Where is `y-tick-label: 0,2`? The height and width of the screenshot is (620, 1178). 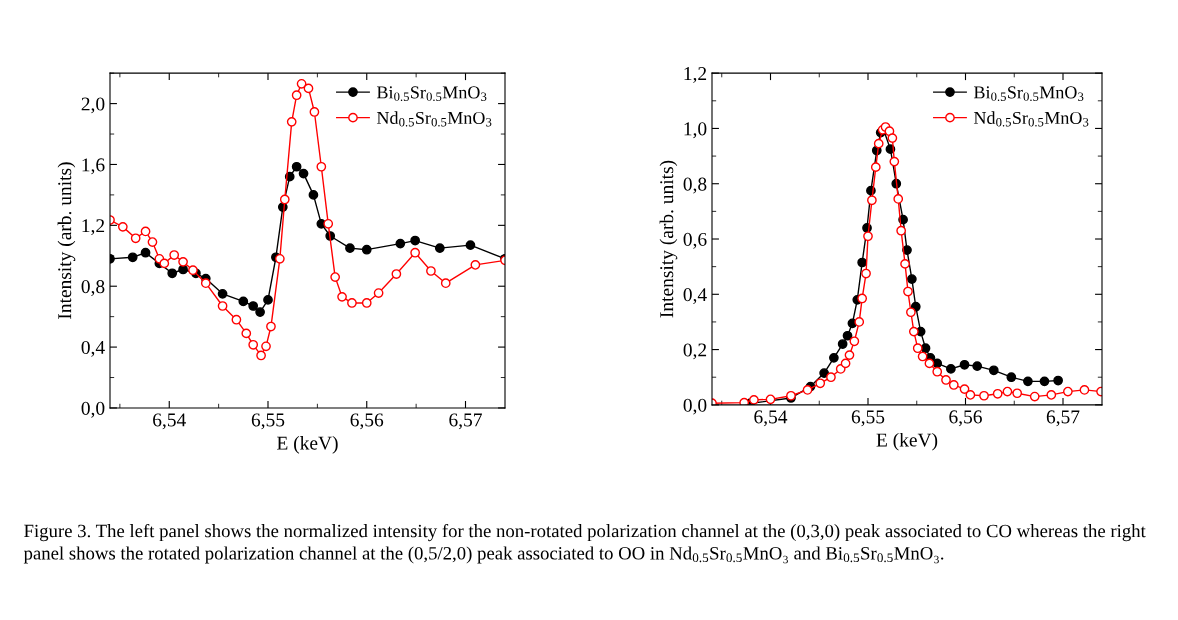 y-tick-label: 0,2 is located at coordinates (695, 351).